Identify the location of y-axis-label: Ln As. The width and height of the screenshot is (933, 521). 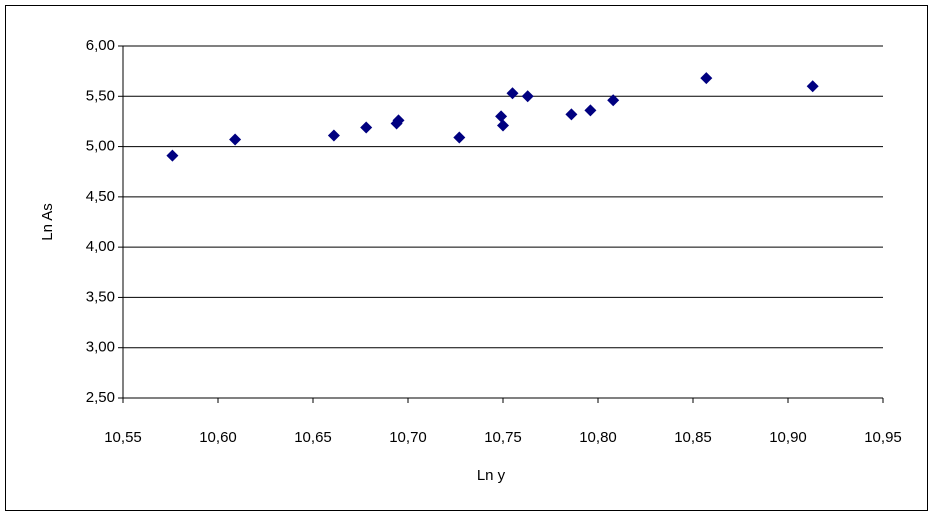
(47, 222).